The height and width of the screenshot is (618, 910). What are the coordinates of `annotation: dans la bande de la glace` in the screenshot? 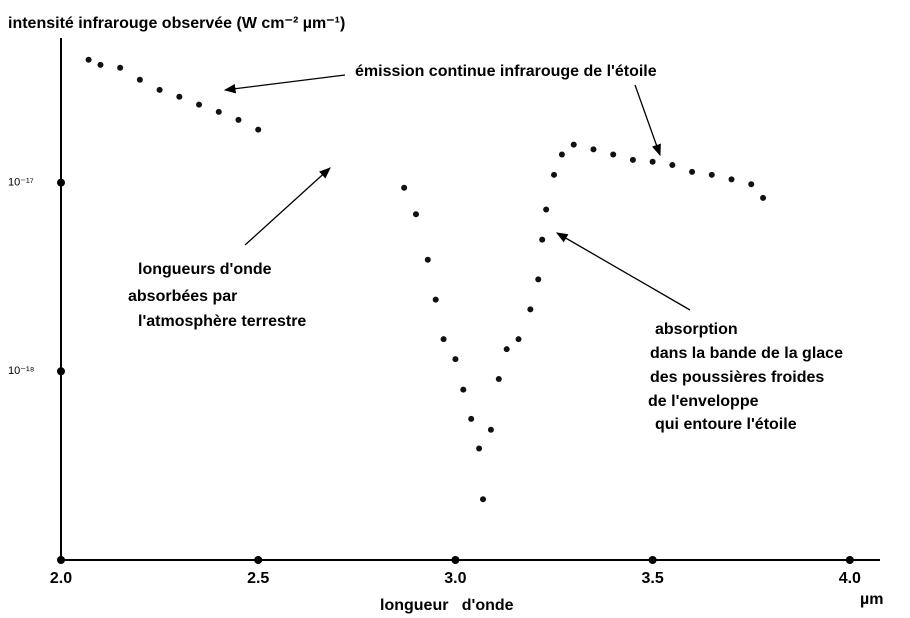 It's located at (746, 353).